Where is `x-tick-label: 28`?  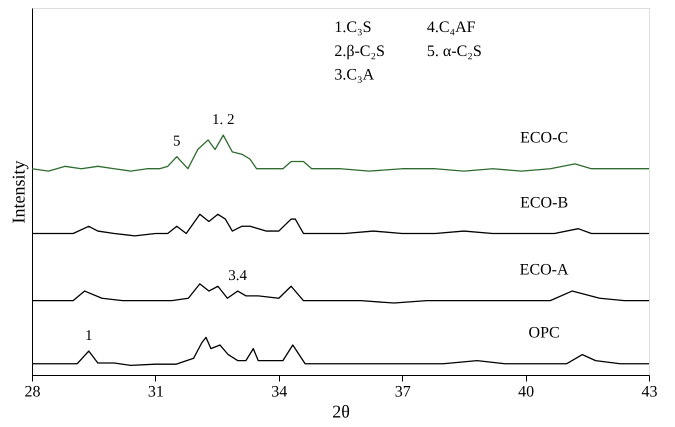 x-tick-label: 28 is located at coordinates (32, 392).